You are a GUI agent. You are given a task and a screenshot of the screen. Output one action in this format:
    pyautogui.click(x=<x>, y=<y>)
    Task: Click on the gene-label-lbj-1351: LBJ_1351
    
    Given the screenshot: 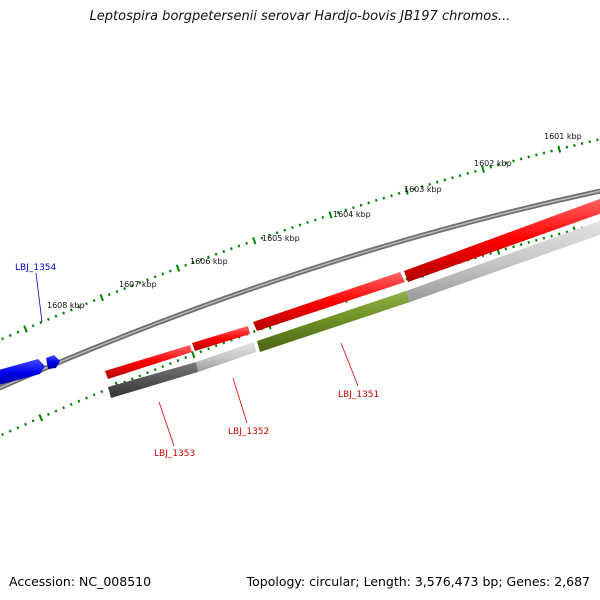 What is the action you would take?
    pyautogui.click(x=358, y=395)
    